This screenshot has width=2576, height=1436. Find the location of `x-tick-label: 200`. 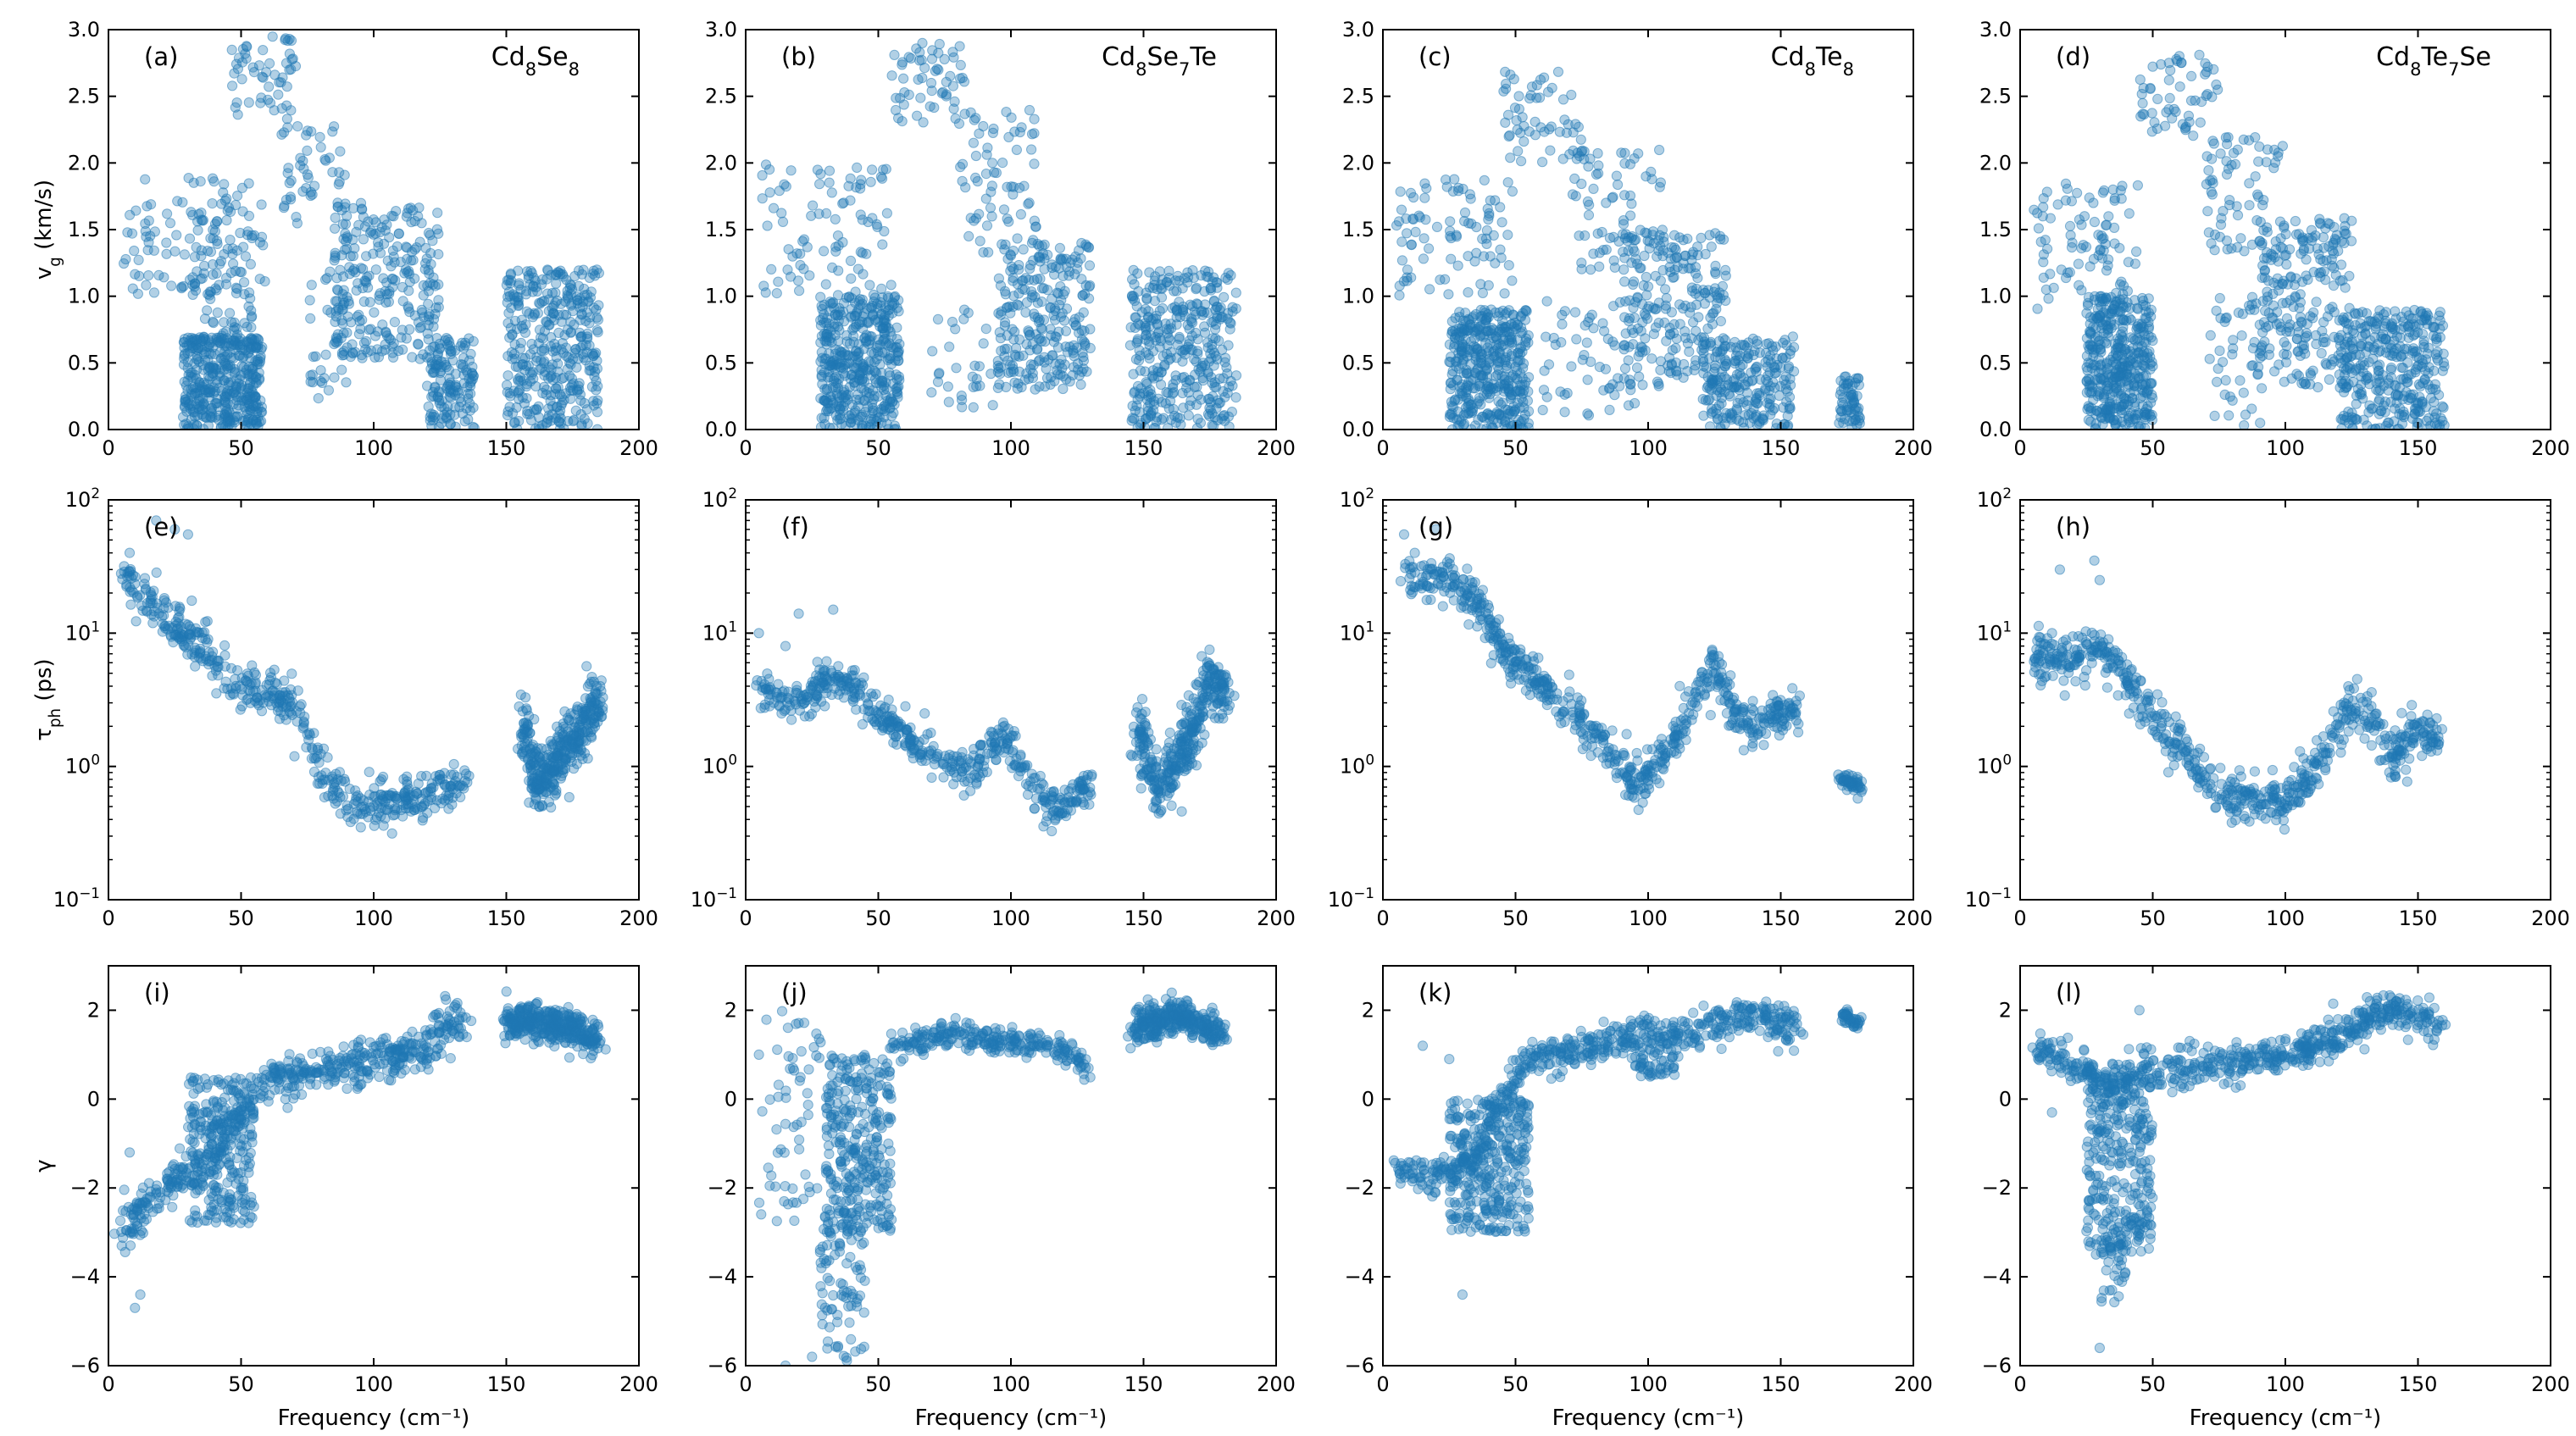

x-tick-label: 200 is located at coordinates (1913, 448).